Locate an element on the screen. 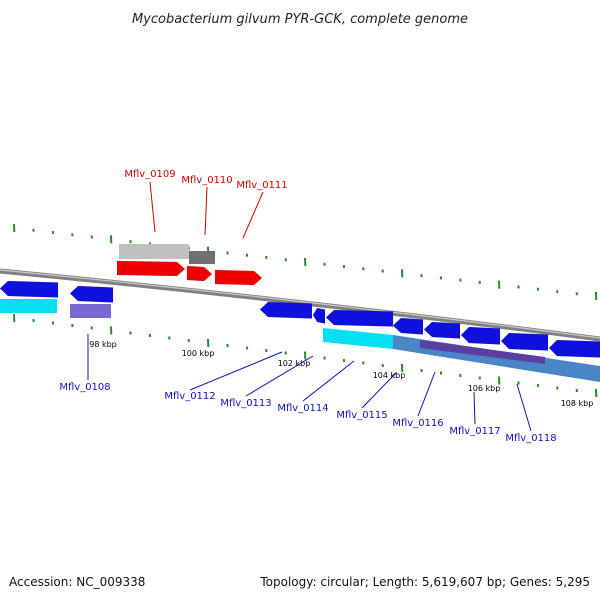 This screenshot has height=600, width=600. gene-label-mflv-0109: Mflv_0109 is located at coordinates (149, 174).